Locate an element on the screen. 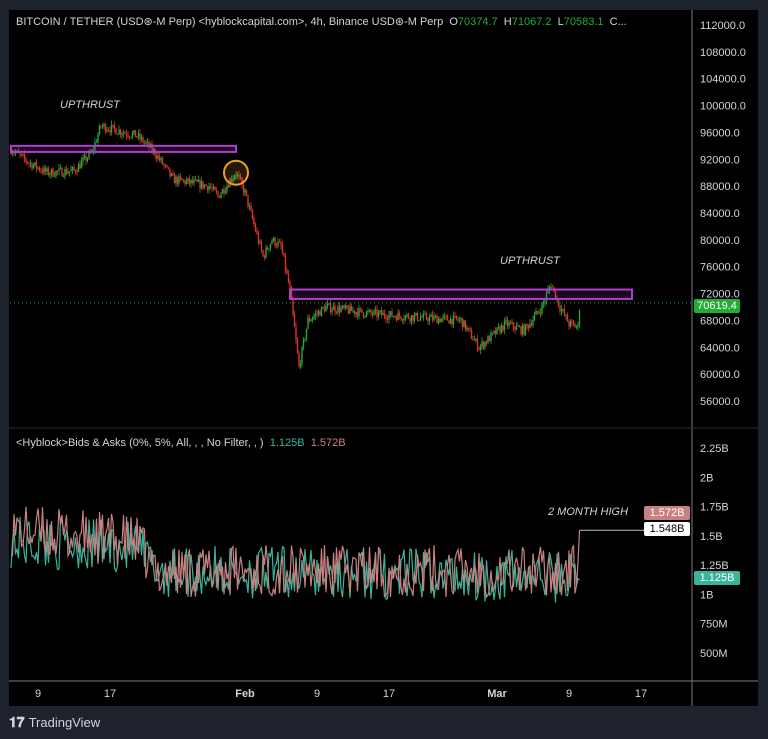 The width and height of the screenshot is (768, 739). asks-tag: 1.572B is located at coordinates (667, 513).